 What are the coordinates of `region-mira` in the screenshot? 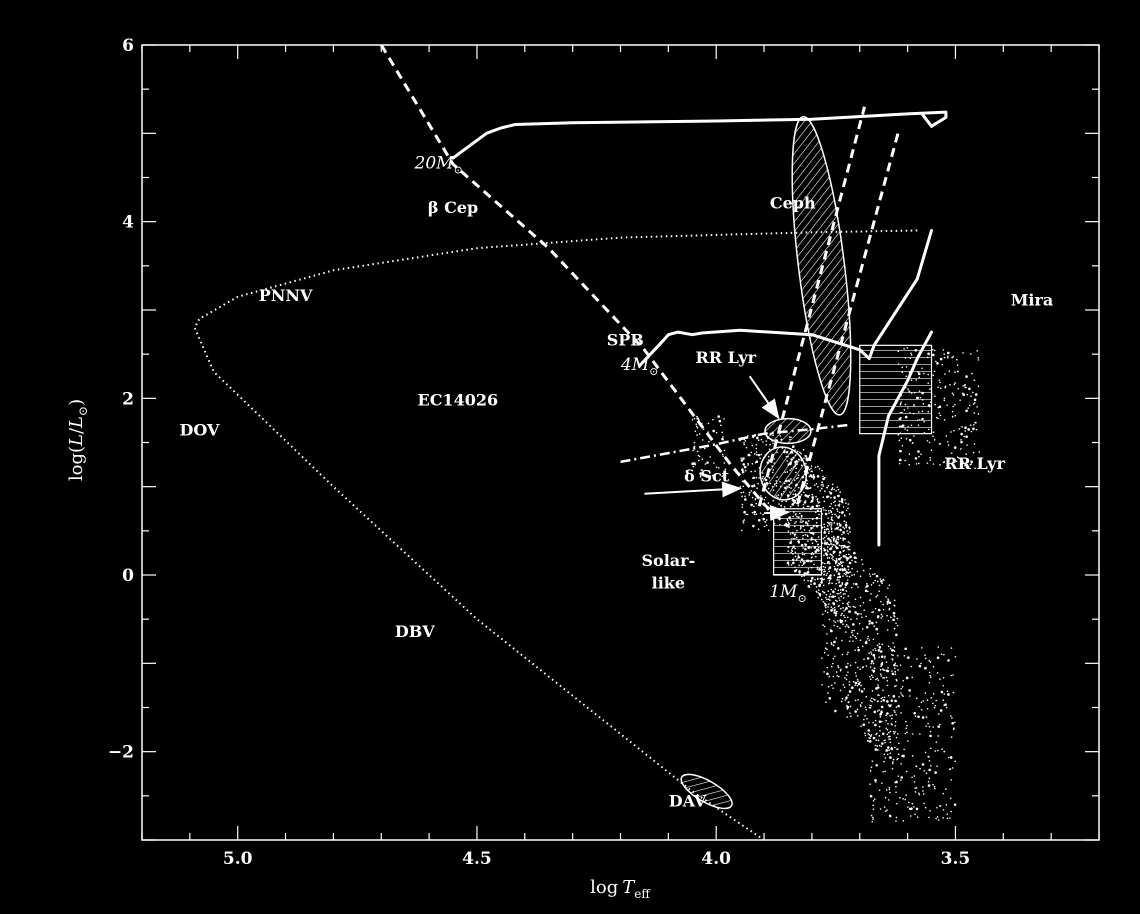 It's located at (896, 389).